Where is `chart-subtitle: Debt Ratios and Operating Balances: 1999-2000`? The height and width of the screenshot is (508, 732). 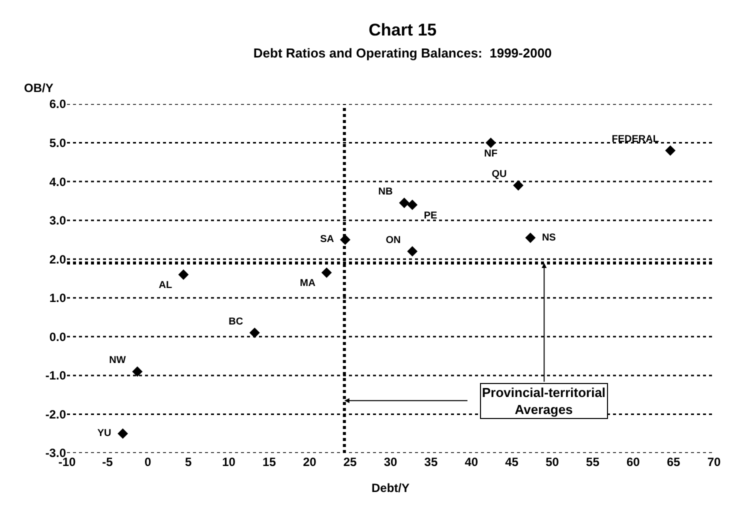
chart-subtitle: Debt Ratios and Operating Balances: 1999-2000 is located at coordinates (402, 53).